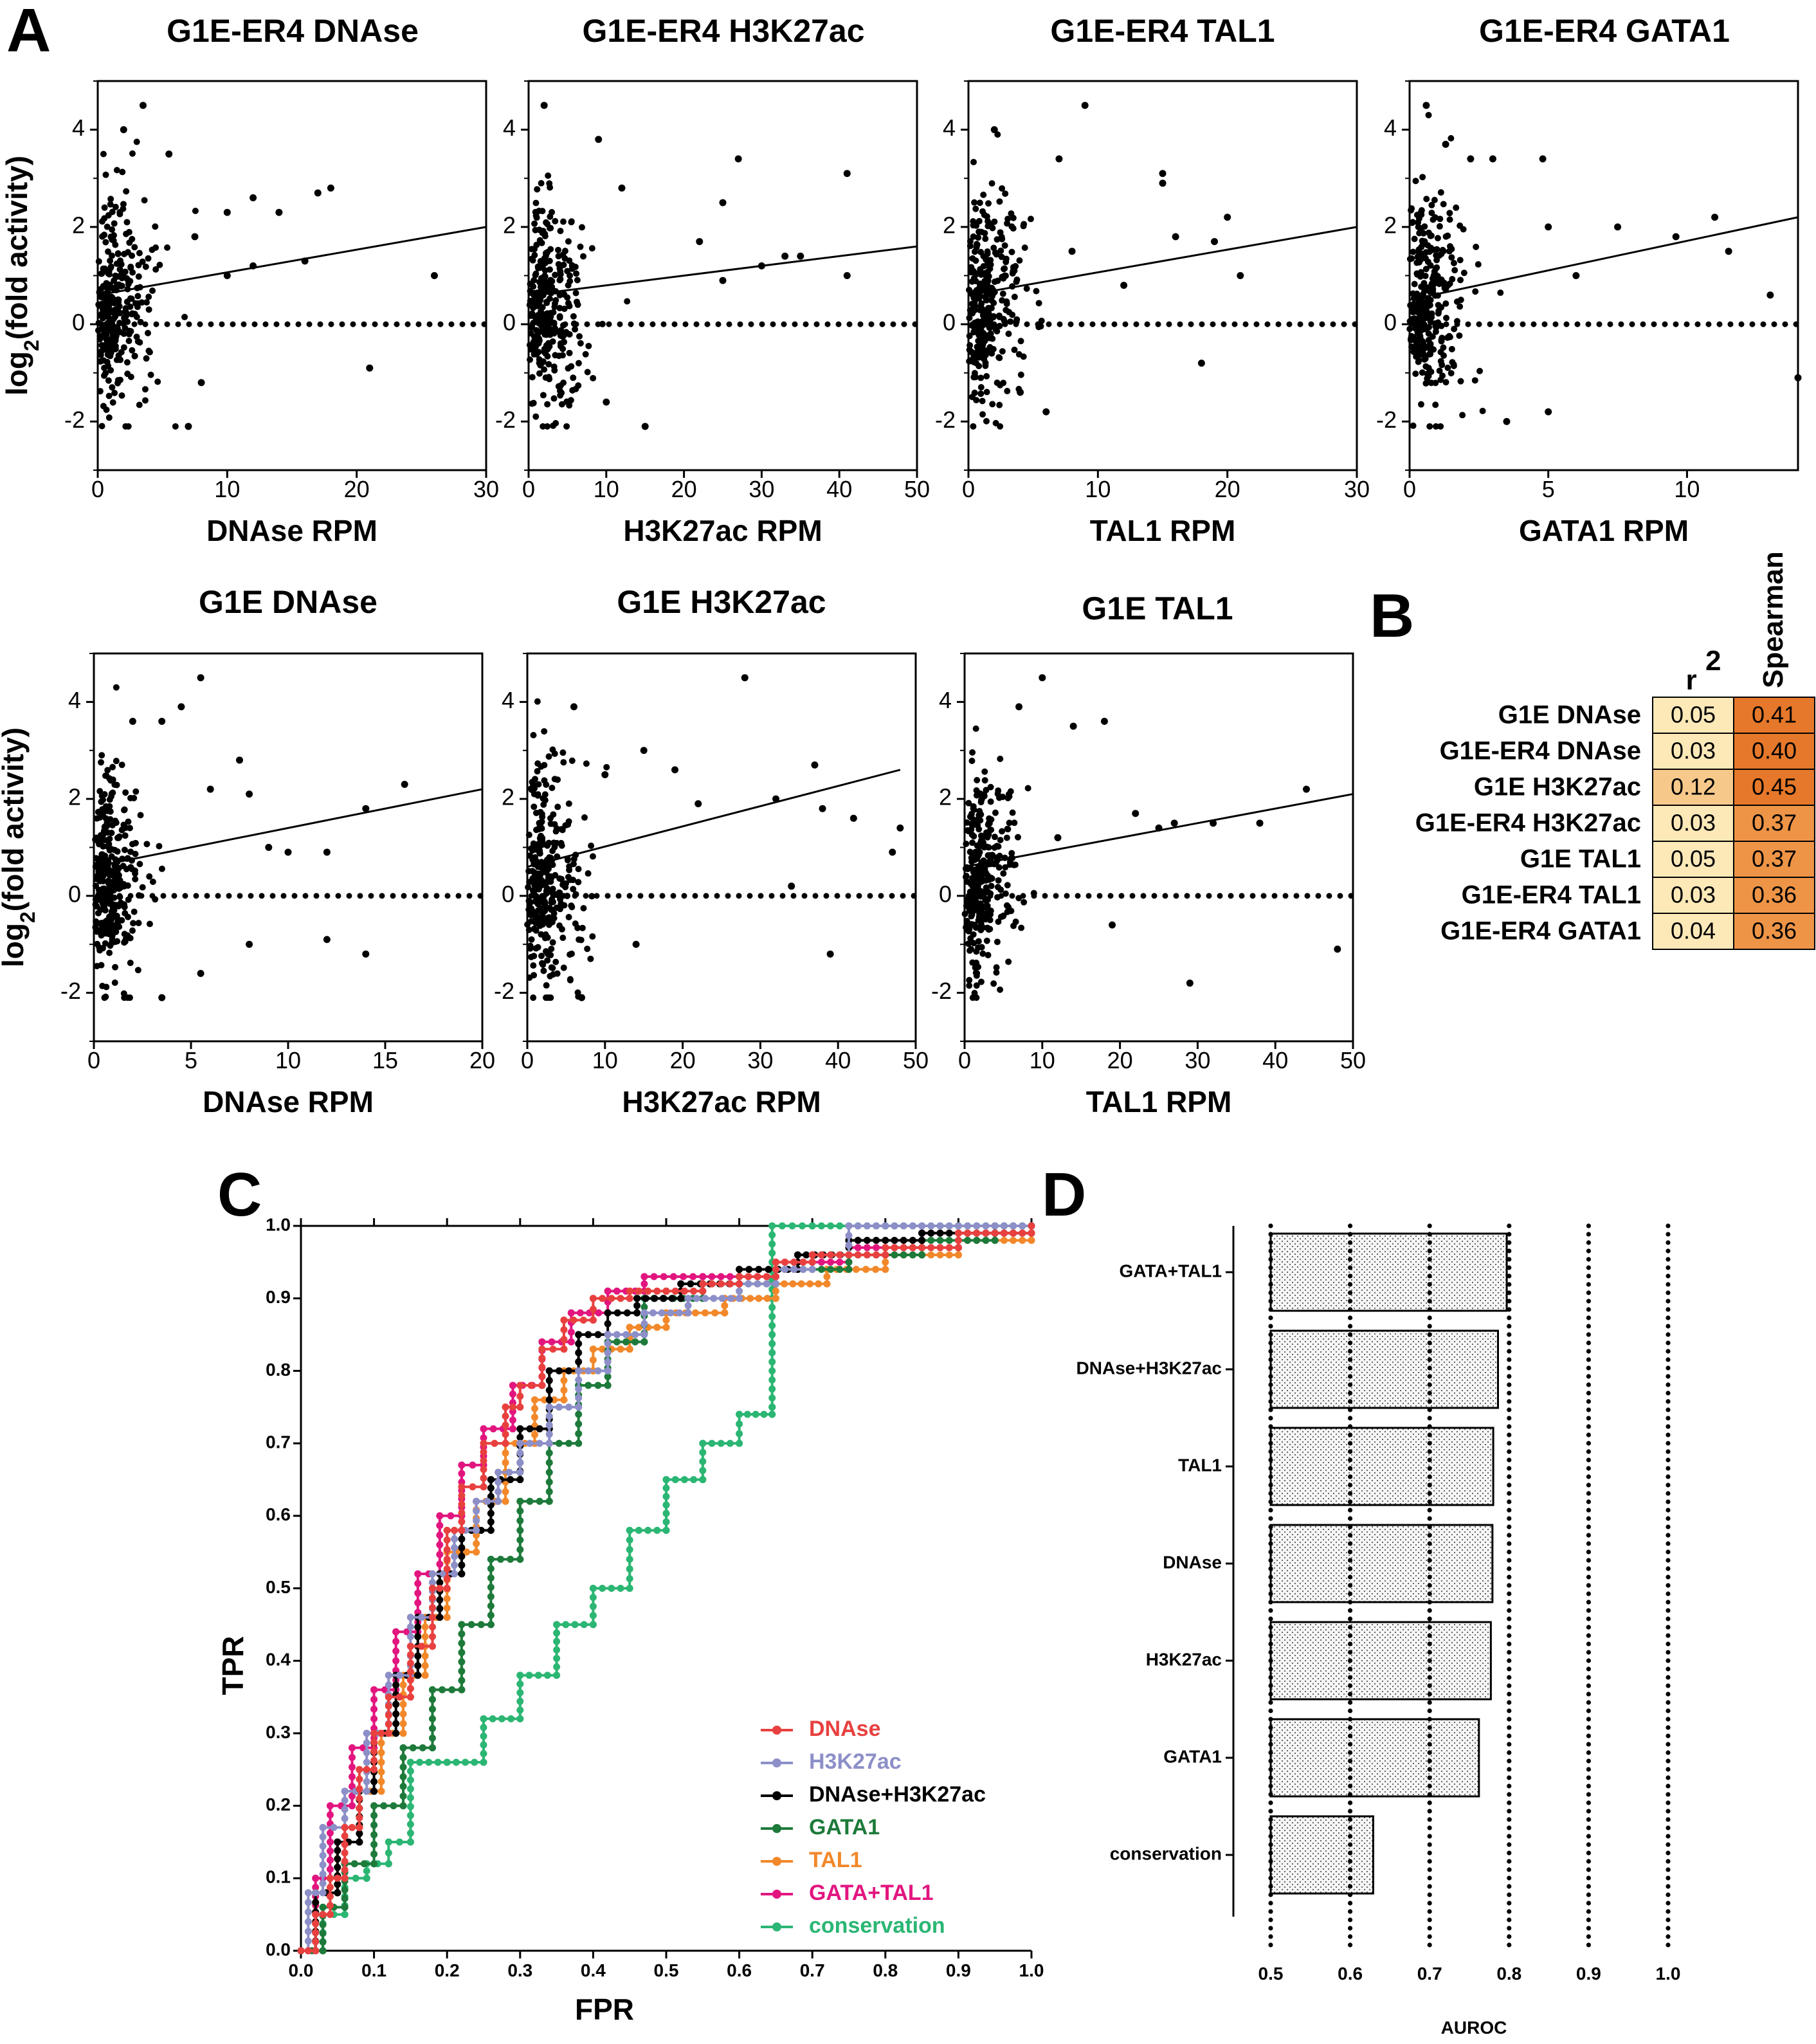  I want to click on y-tick-label: 0.8, so click(279, 1370).